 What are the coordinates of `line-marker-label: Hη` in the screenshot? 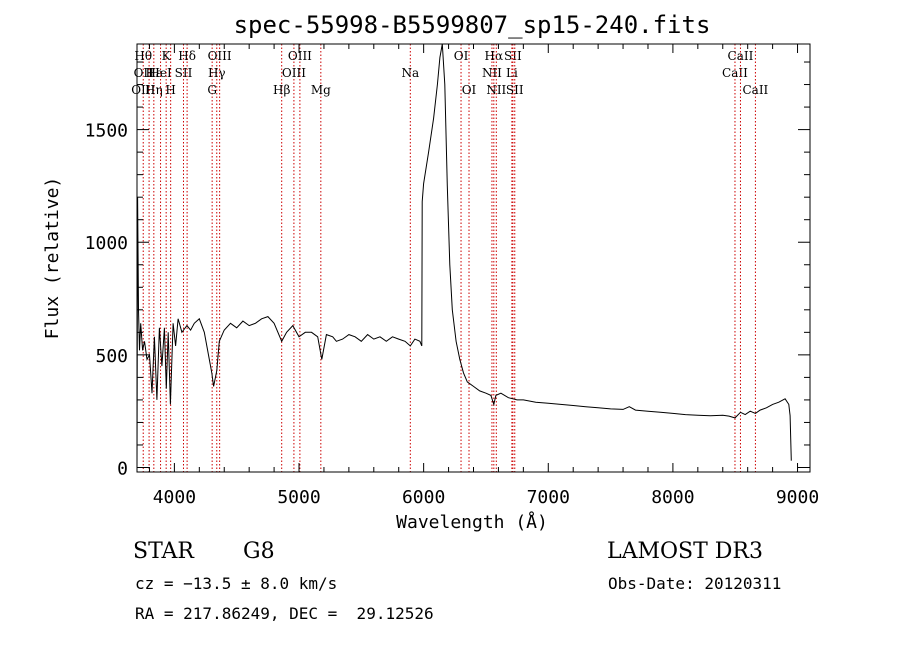 It's located at (154, 90).